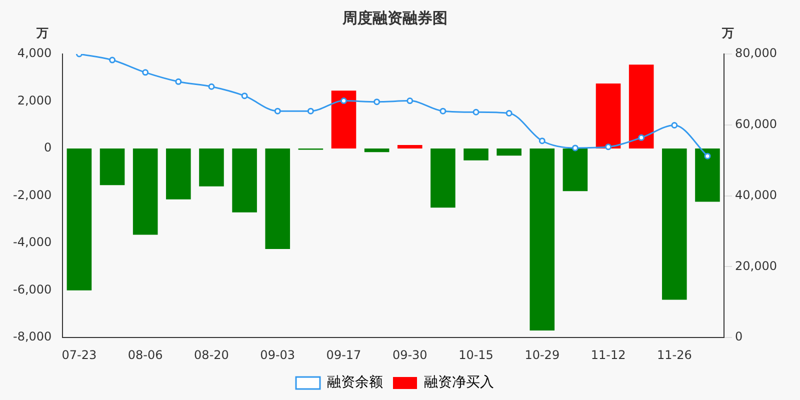 This screenshot has width=800, height=400. I want to click on legend-label: 融资余额, so click(355, 382).